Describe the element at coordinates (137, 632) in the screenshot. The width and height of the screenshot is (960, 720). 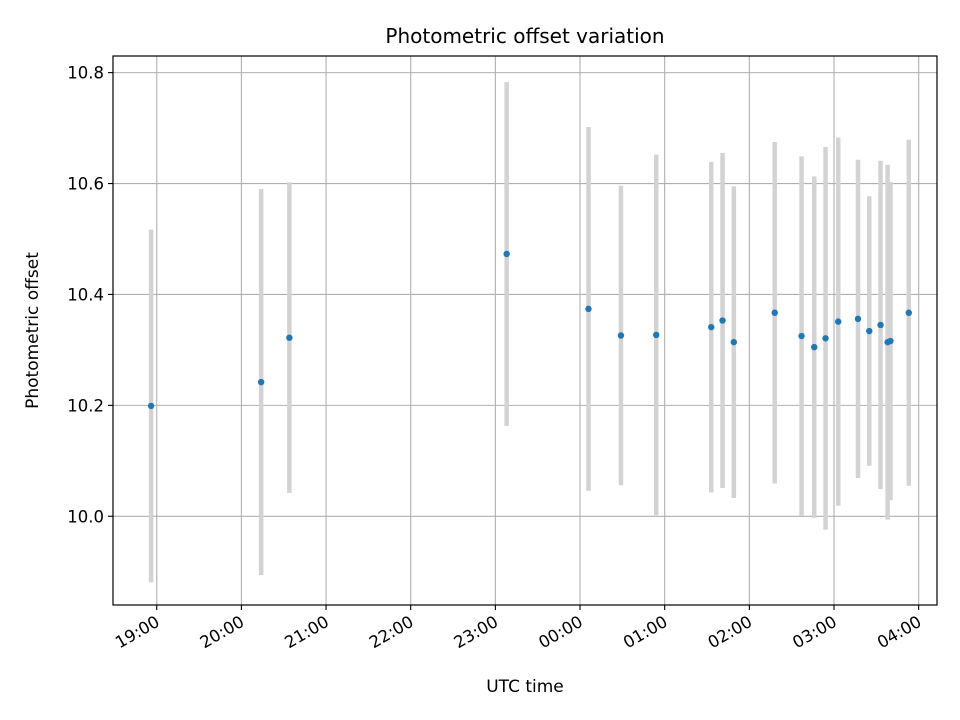
I see `x-tick-label: 19:00` at that location.